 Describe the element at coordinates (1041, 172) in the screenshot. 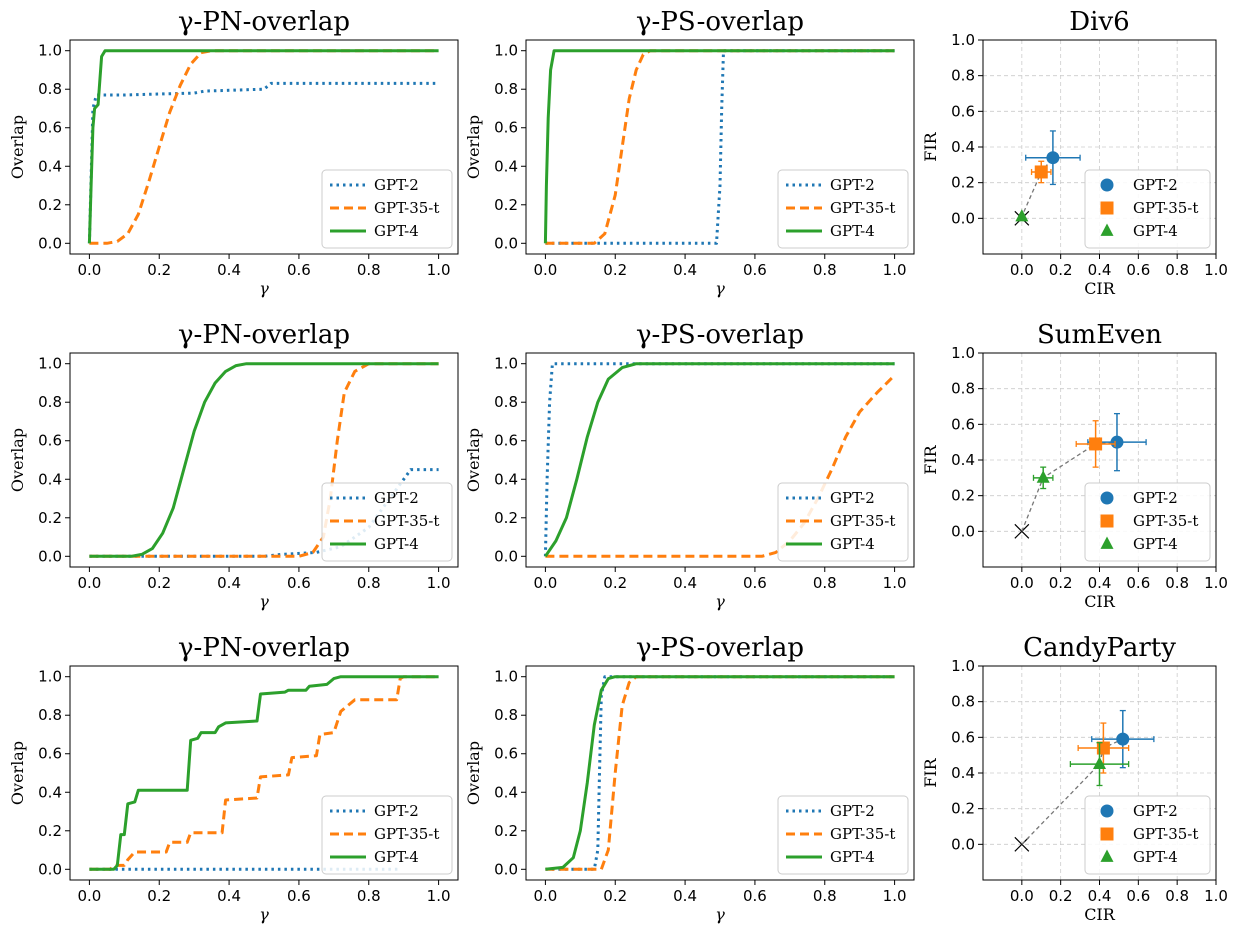

I see `point-gpt-35-t` at that location.